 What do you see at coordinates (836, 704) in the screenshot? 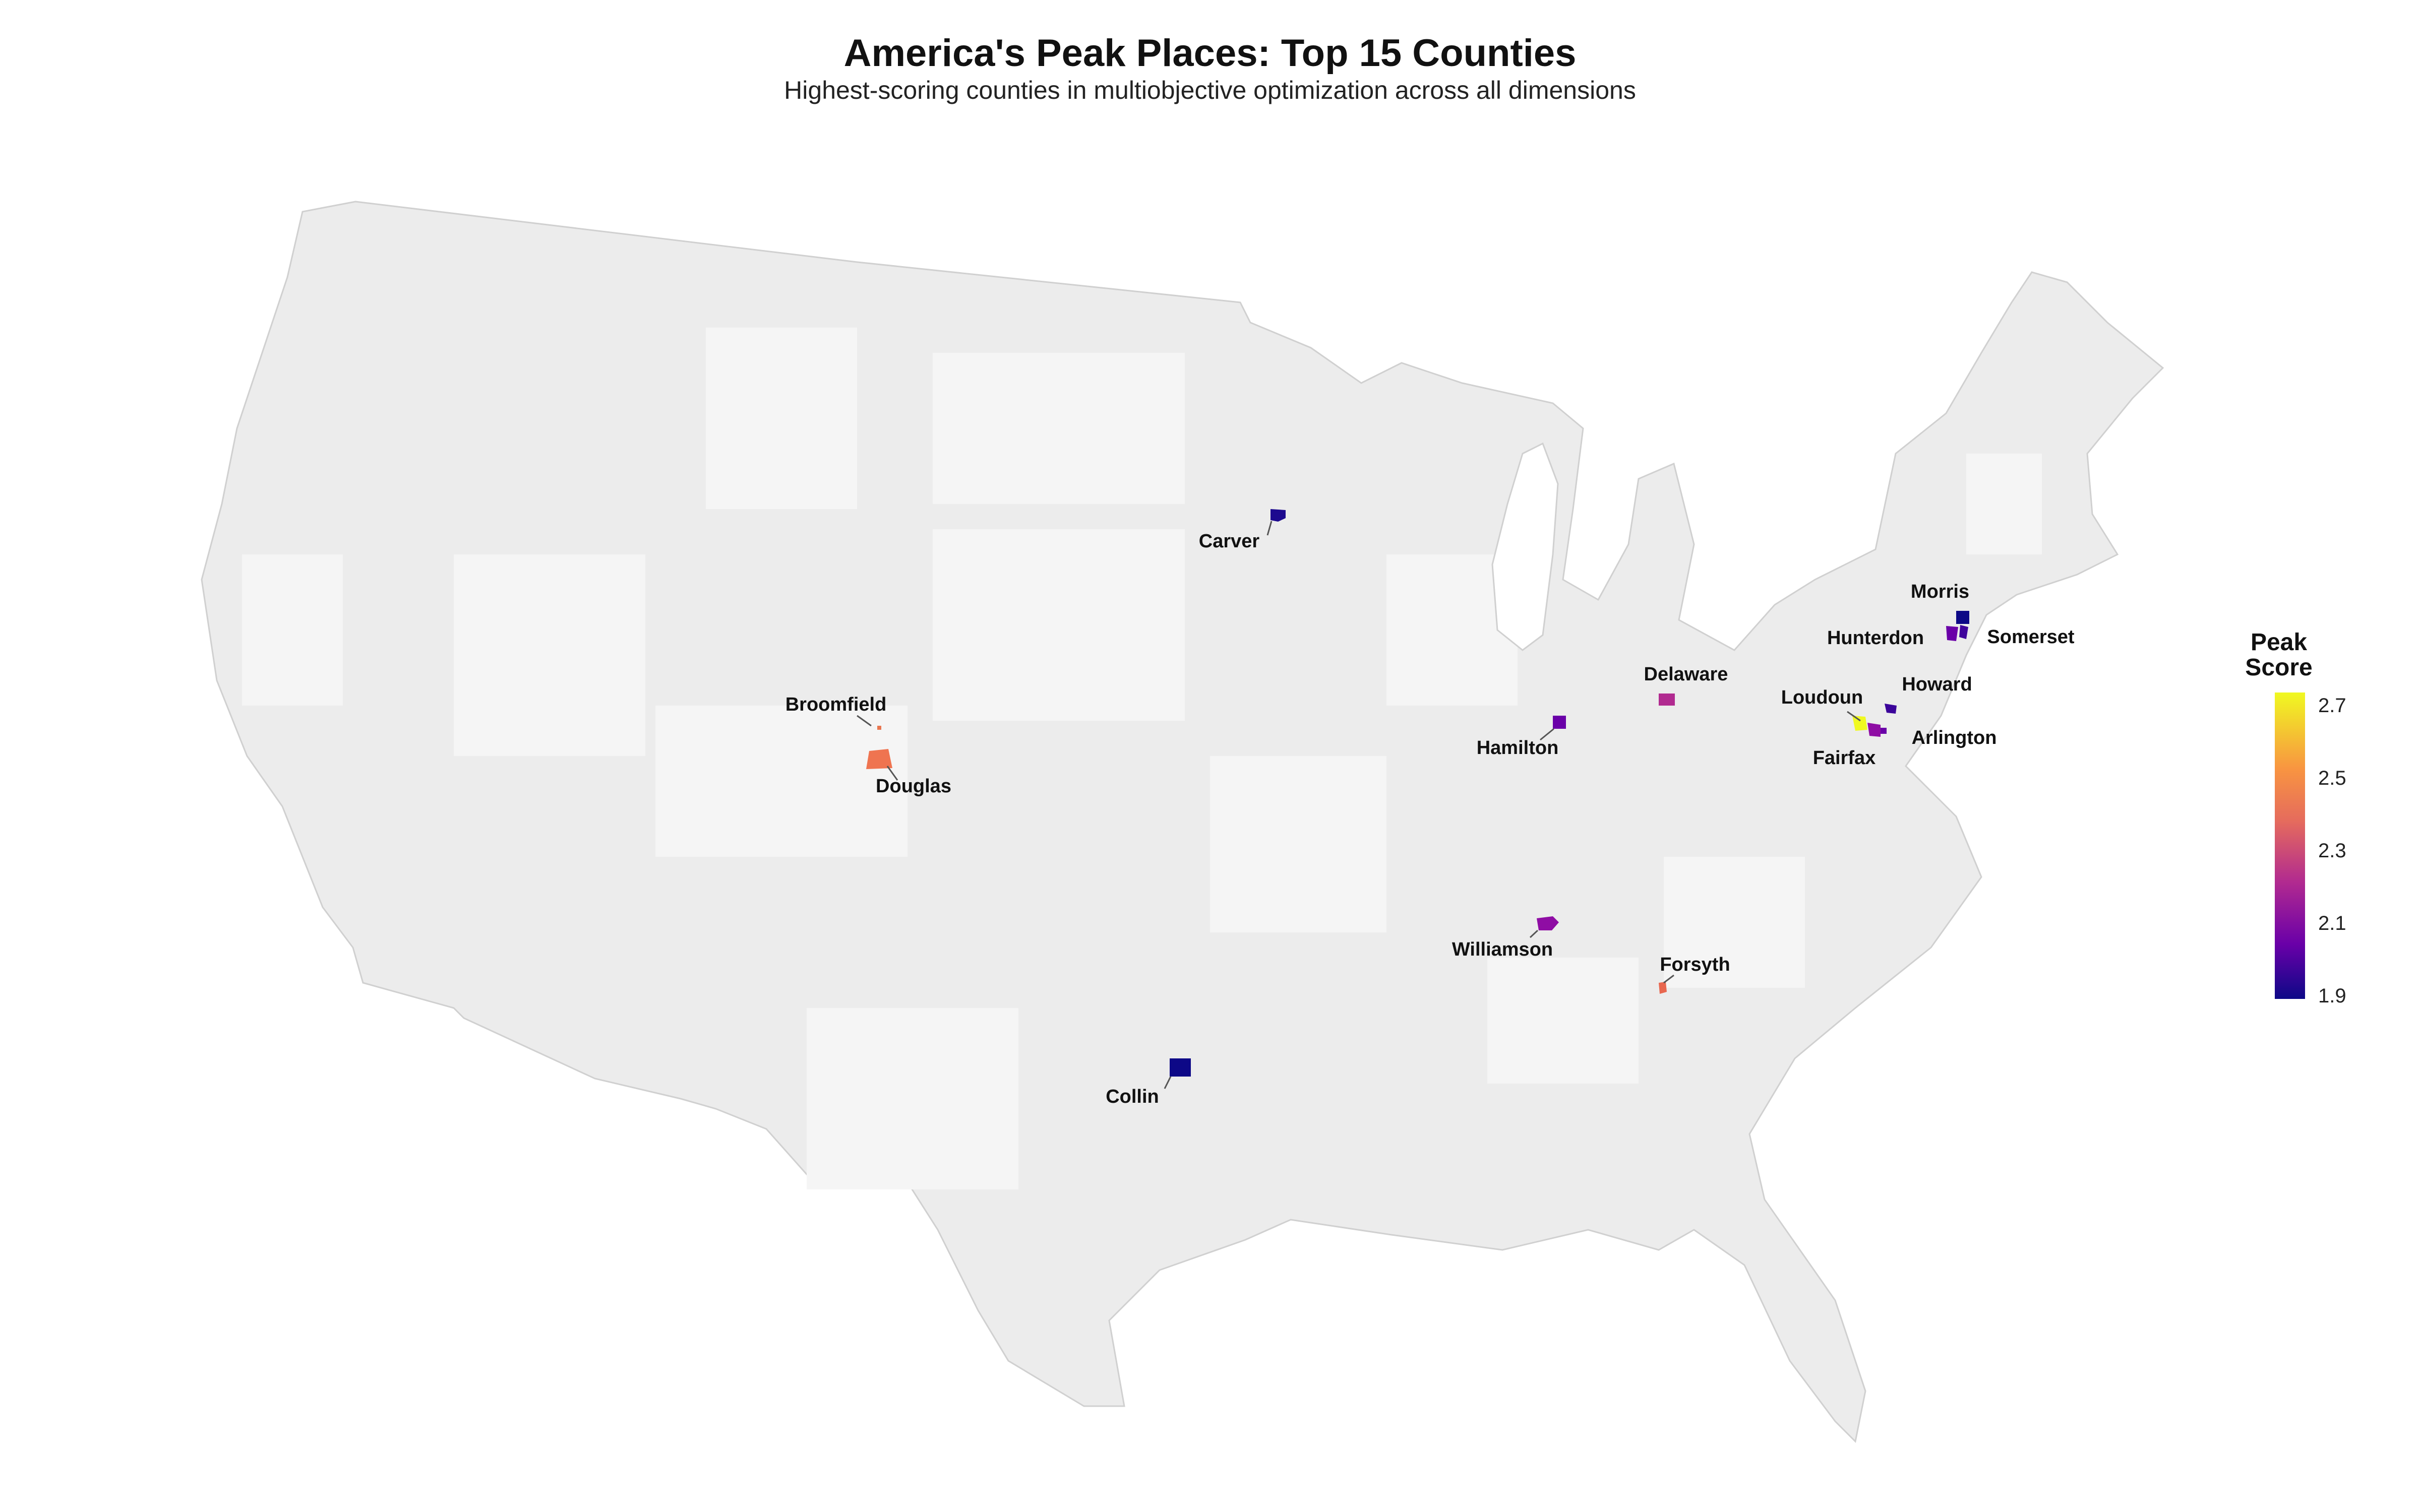
I see `label-broomfield: Broomfield` at bounding box center [836, 704].